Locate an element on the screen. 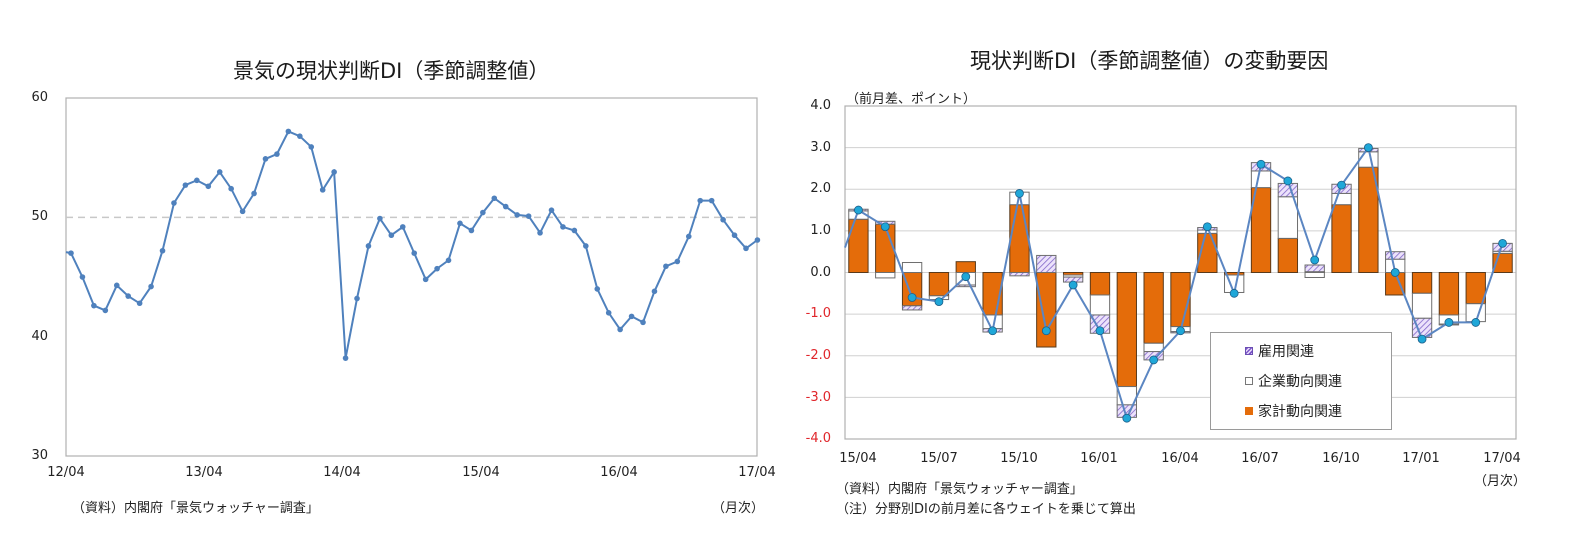 The width and height of the screenshot is (1573, 549). left-x-tick: 15/04 is located at coordinates (481, 472).